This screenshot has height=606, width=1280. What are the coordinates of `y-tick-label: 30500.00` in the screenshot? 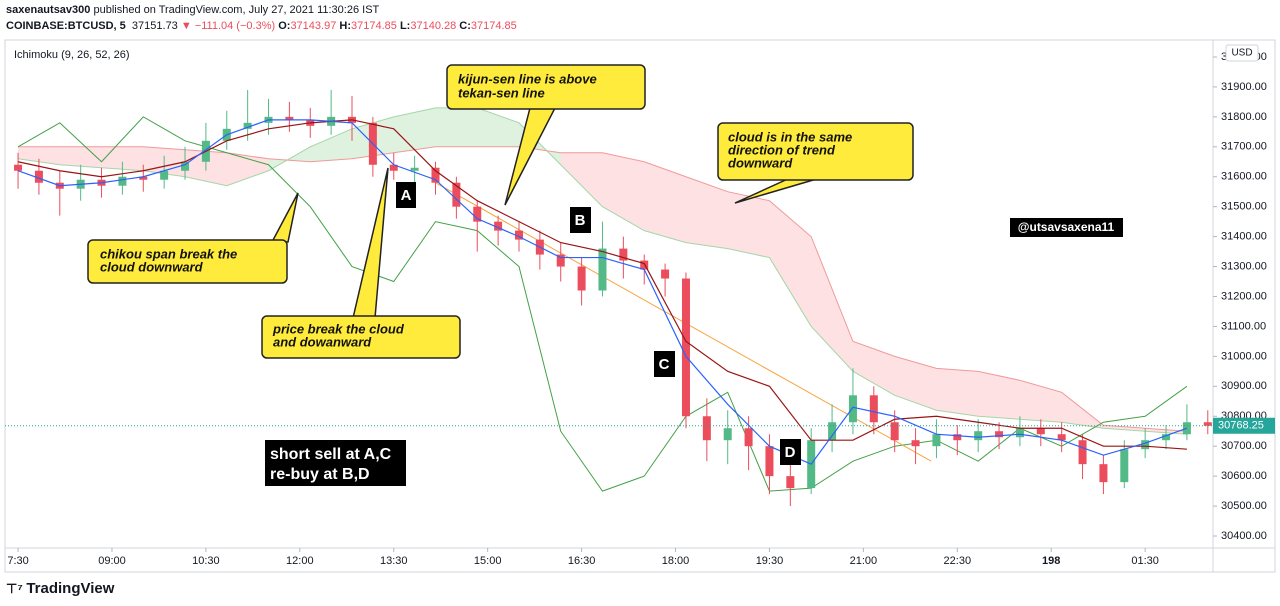 It's located at (1244, 506).